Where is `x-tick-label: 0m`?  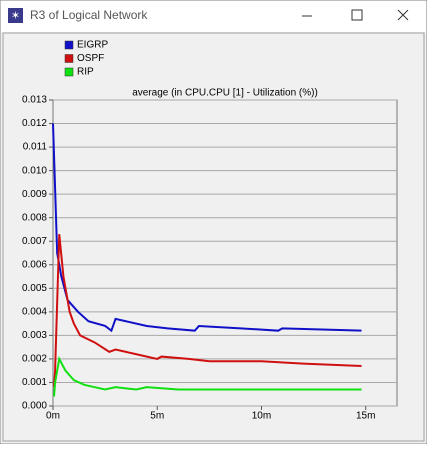
x-tick-label: 0m is located at coordinates (53, 416).